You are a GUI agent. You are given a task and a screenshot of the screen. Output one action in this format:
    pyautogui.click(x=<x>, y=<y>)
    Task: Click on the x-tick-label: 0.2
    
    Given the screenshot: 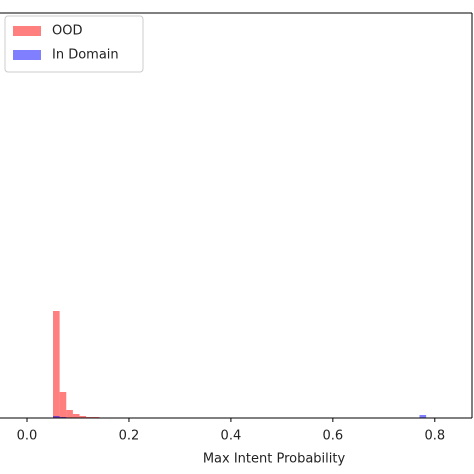 What is the action you would take?
    pyautogui.click(x=129, y=436)
    